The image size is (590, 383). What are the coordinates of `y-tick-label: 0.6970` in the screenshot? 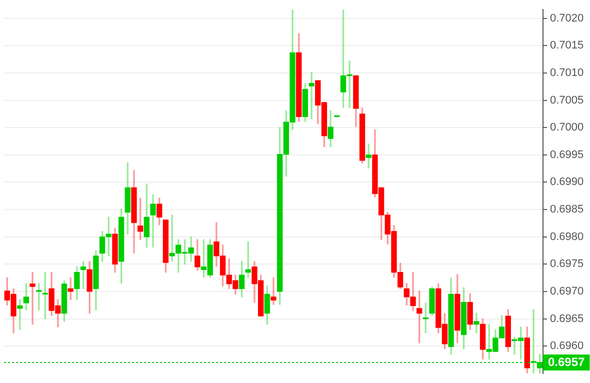 It's located at (567, 291).